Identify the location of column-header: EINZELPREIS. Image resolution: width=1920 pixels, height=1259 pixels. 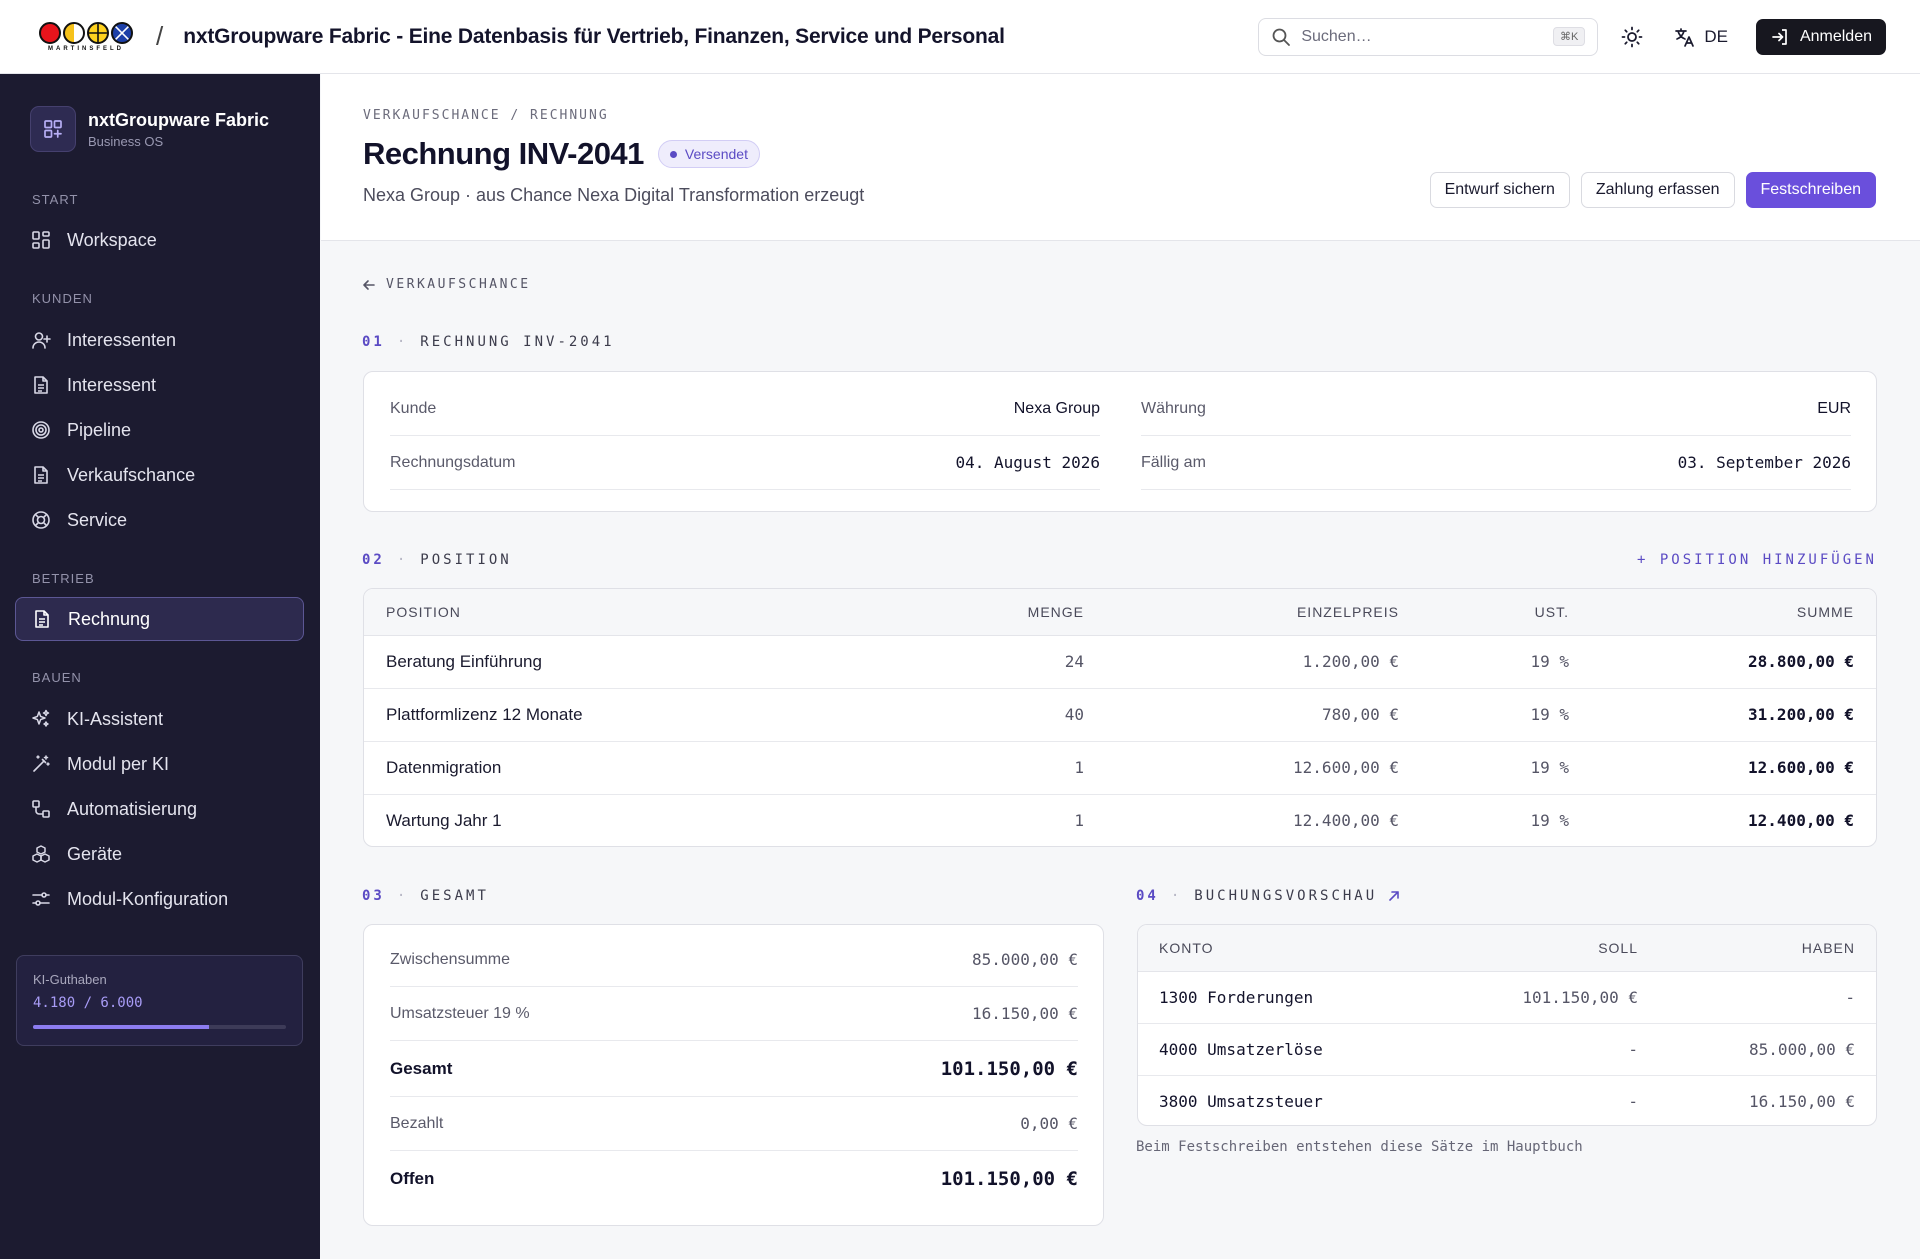
(1241, 612).